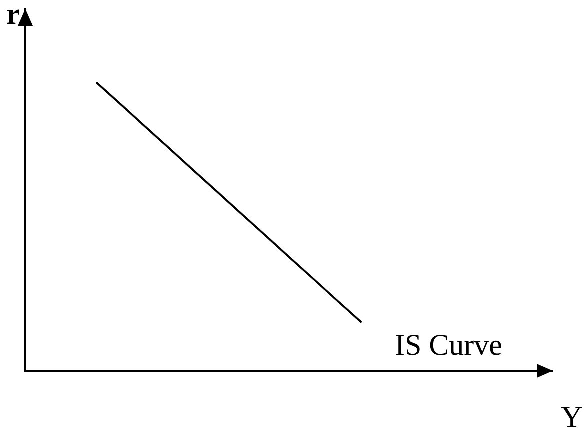 The image size is (586, 432). Describe the element at coordinates (448, 345) in the screenshot. I see `series-label: IS Curve` at that location.